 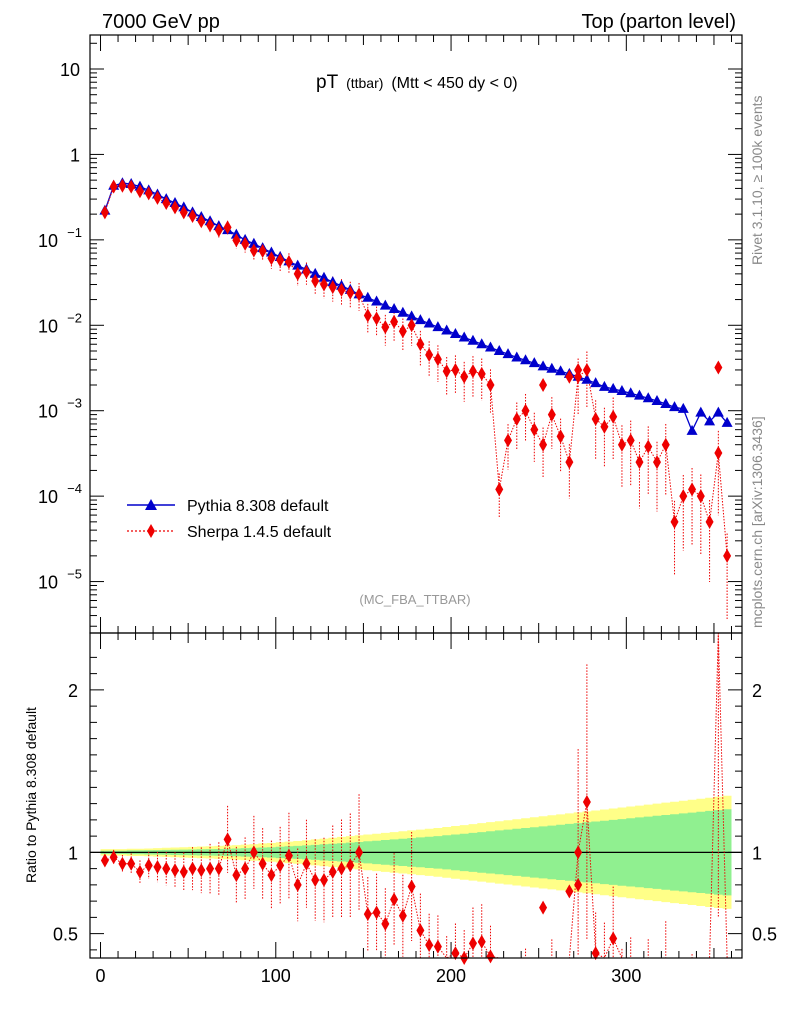 What do you see at coordinates (543, 907) in the screenshot?
I see `ratio-point-extra` at bounding box center [543, 907].